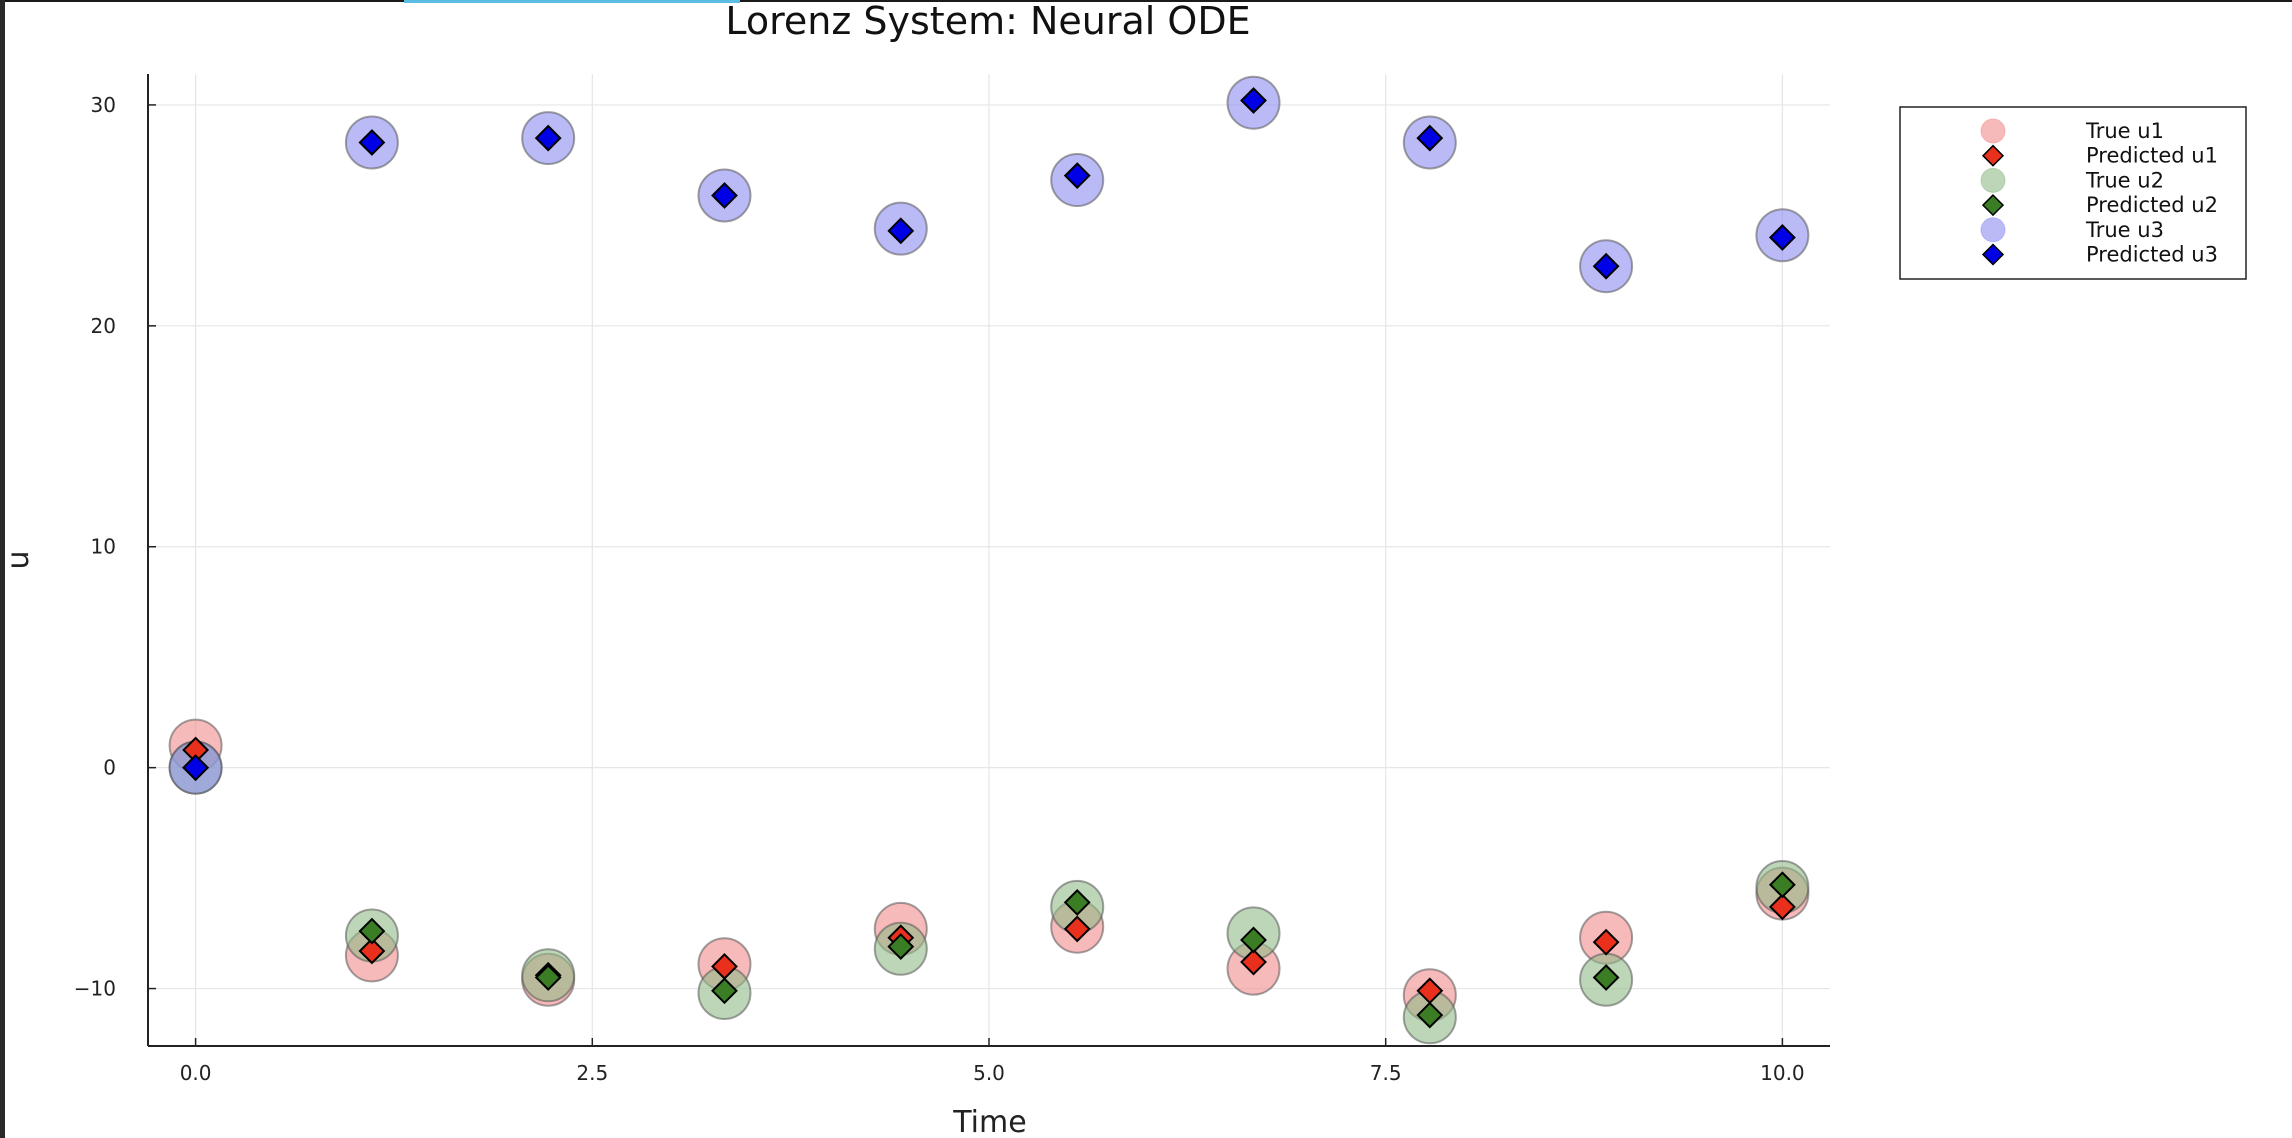  Describe the element at coordinates (95, 989) in the screenshot. I see `y-tick-label: −10` at that location.